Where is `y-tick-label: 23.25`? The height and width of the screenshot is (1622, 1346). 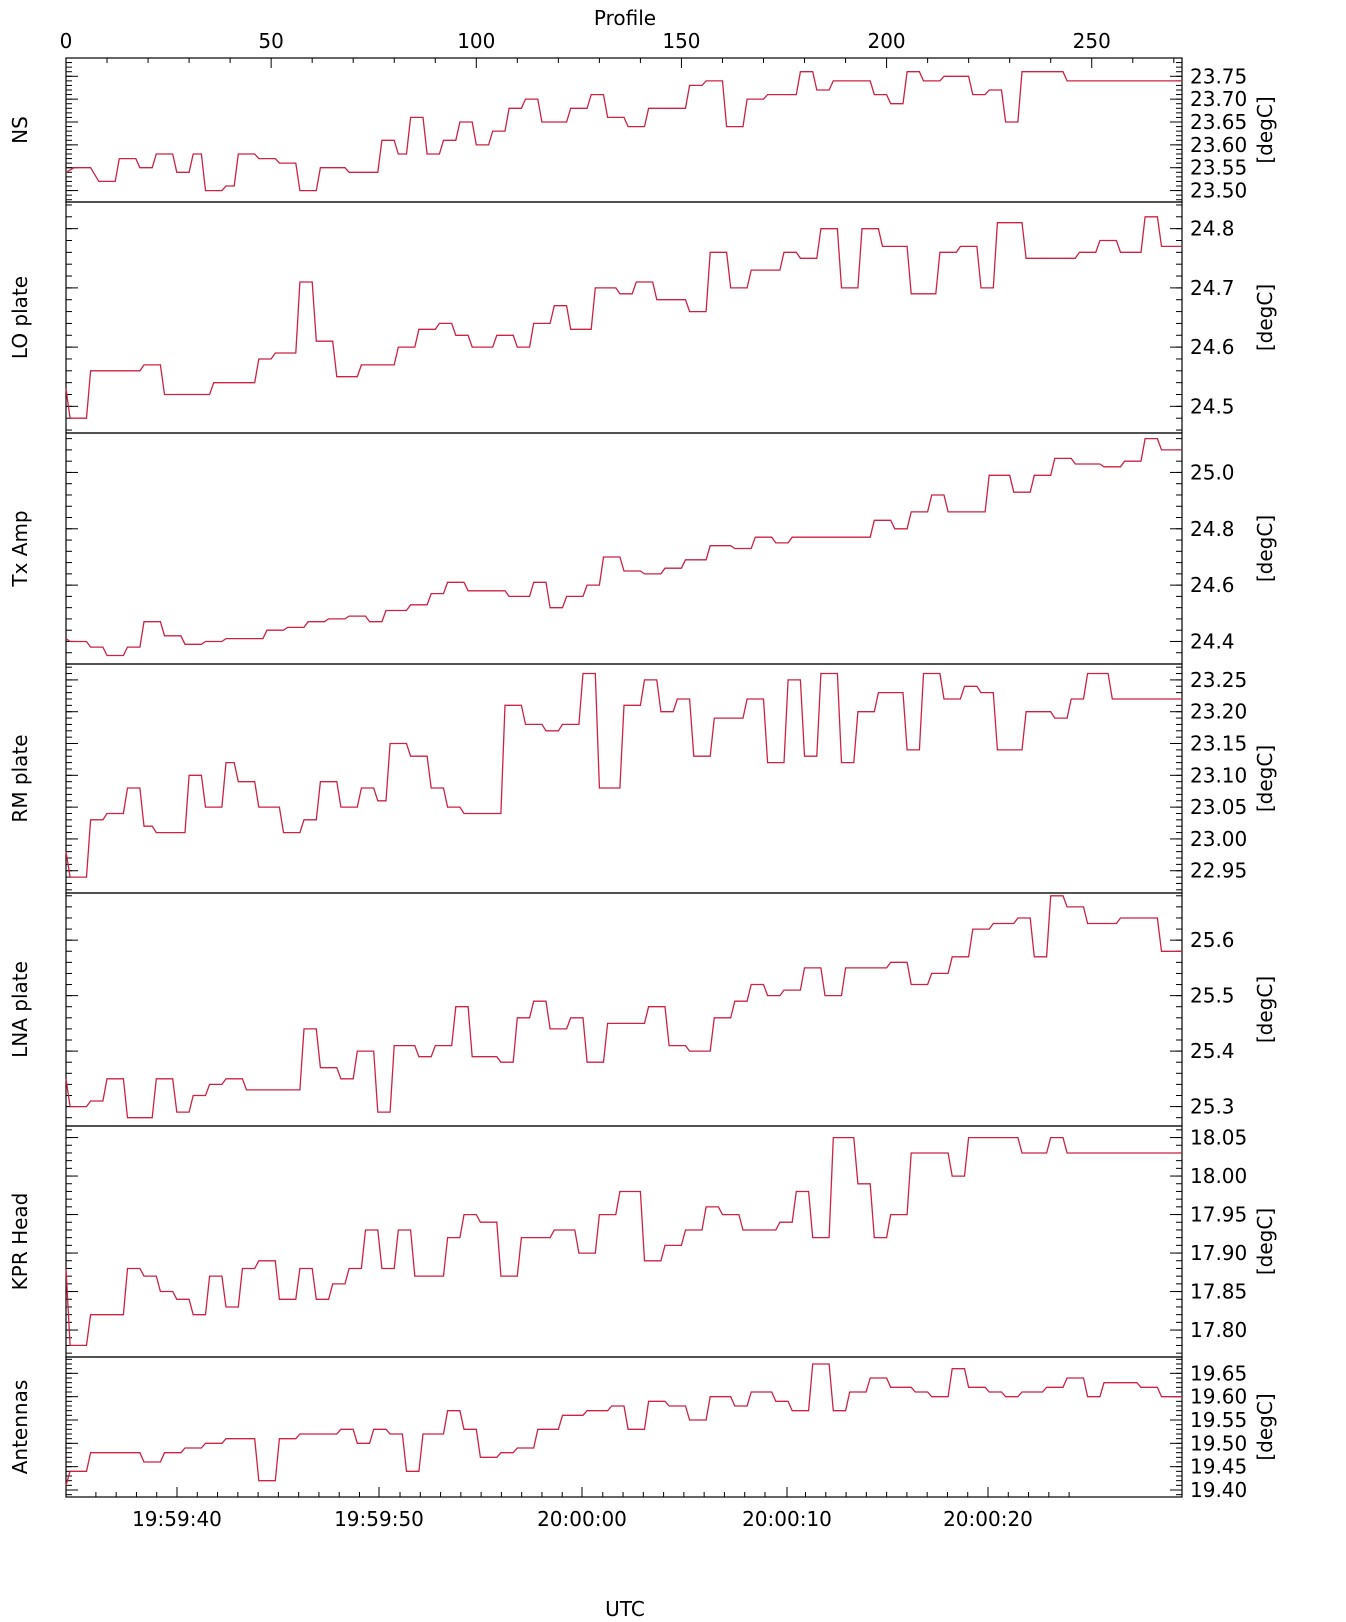
y-tick-label: 23.25 is located at coordinates (1218, 680).